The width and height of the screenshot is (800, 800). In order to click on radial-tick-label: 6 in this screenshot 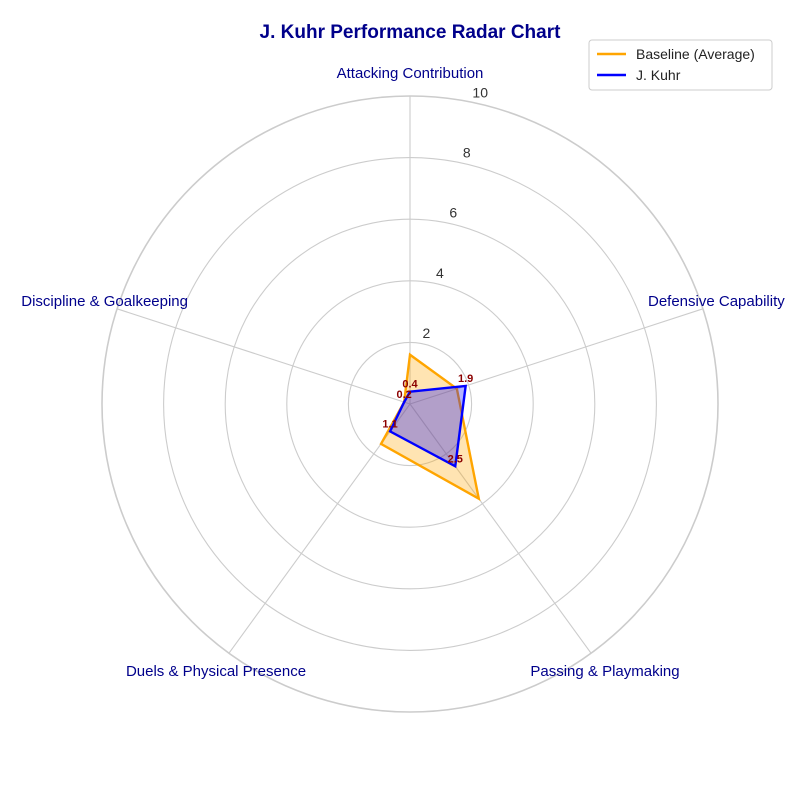, I will do `click(453, 213)`.